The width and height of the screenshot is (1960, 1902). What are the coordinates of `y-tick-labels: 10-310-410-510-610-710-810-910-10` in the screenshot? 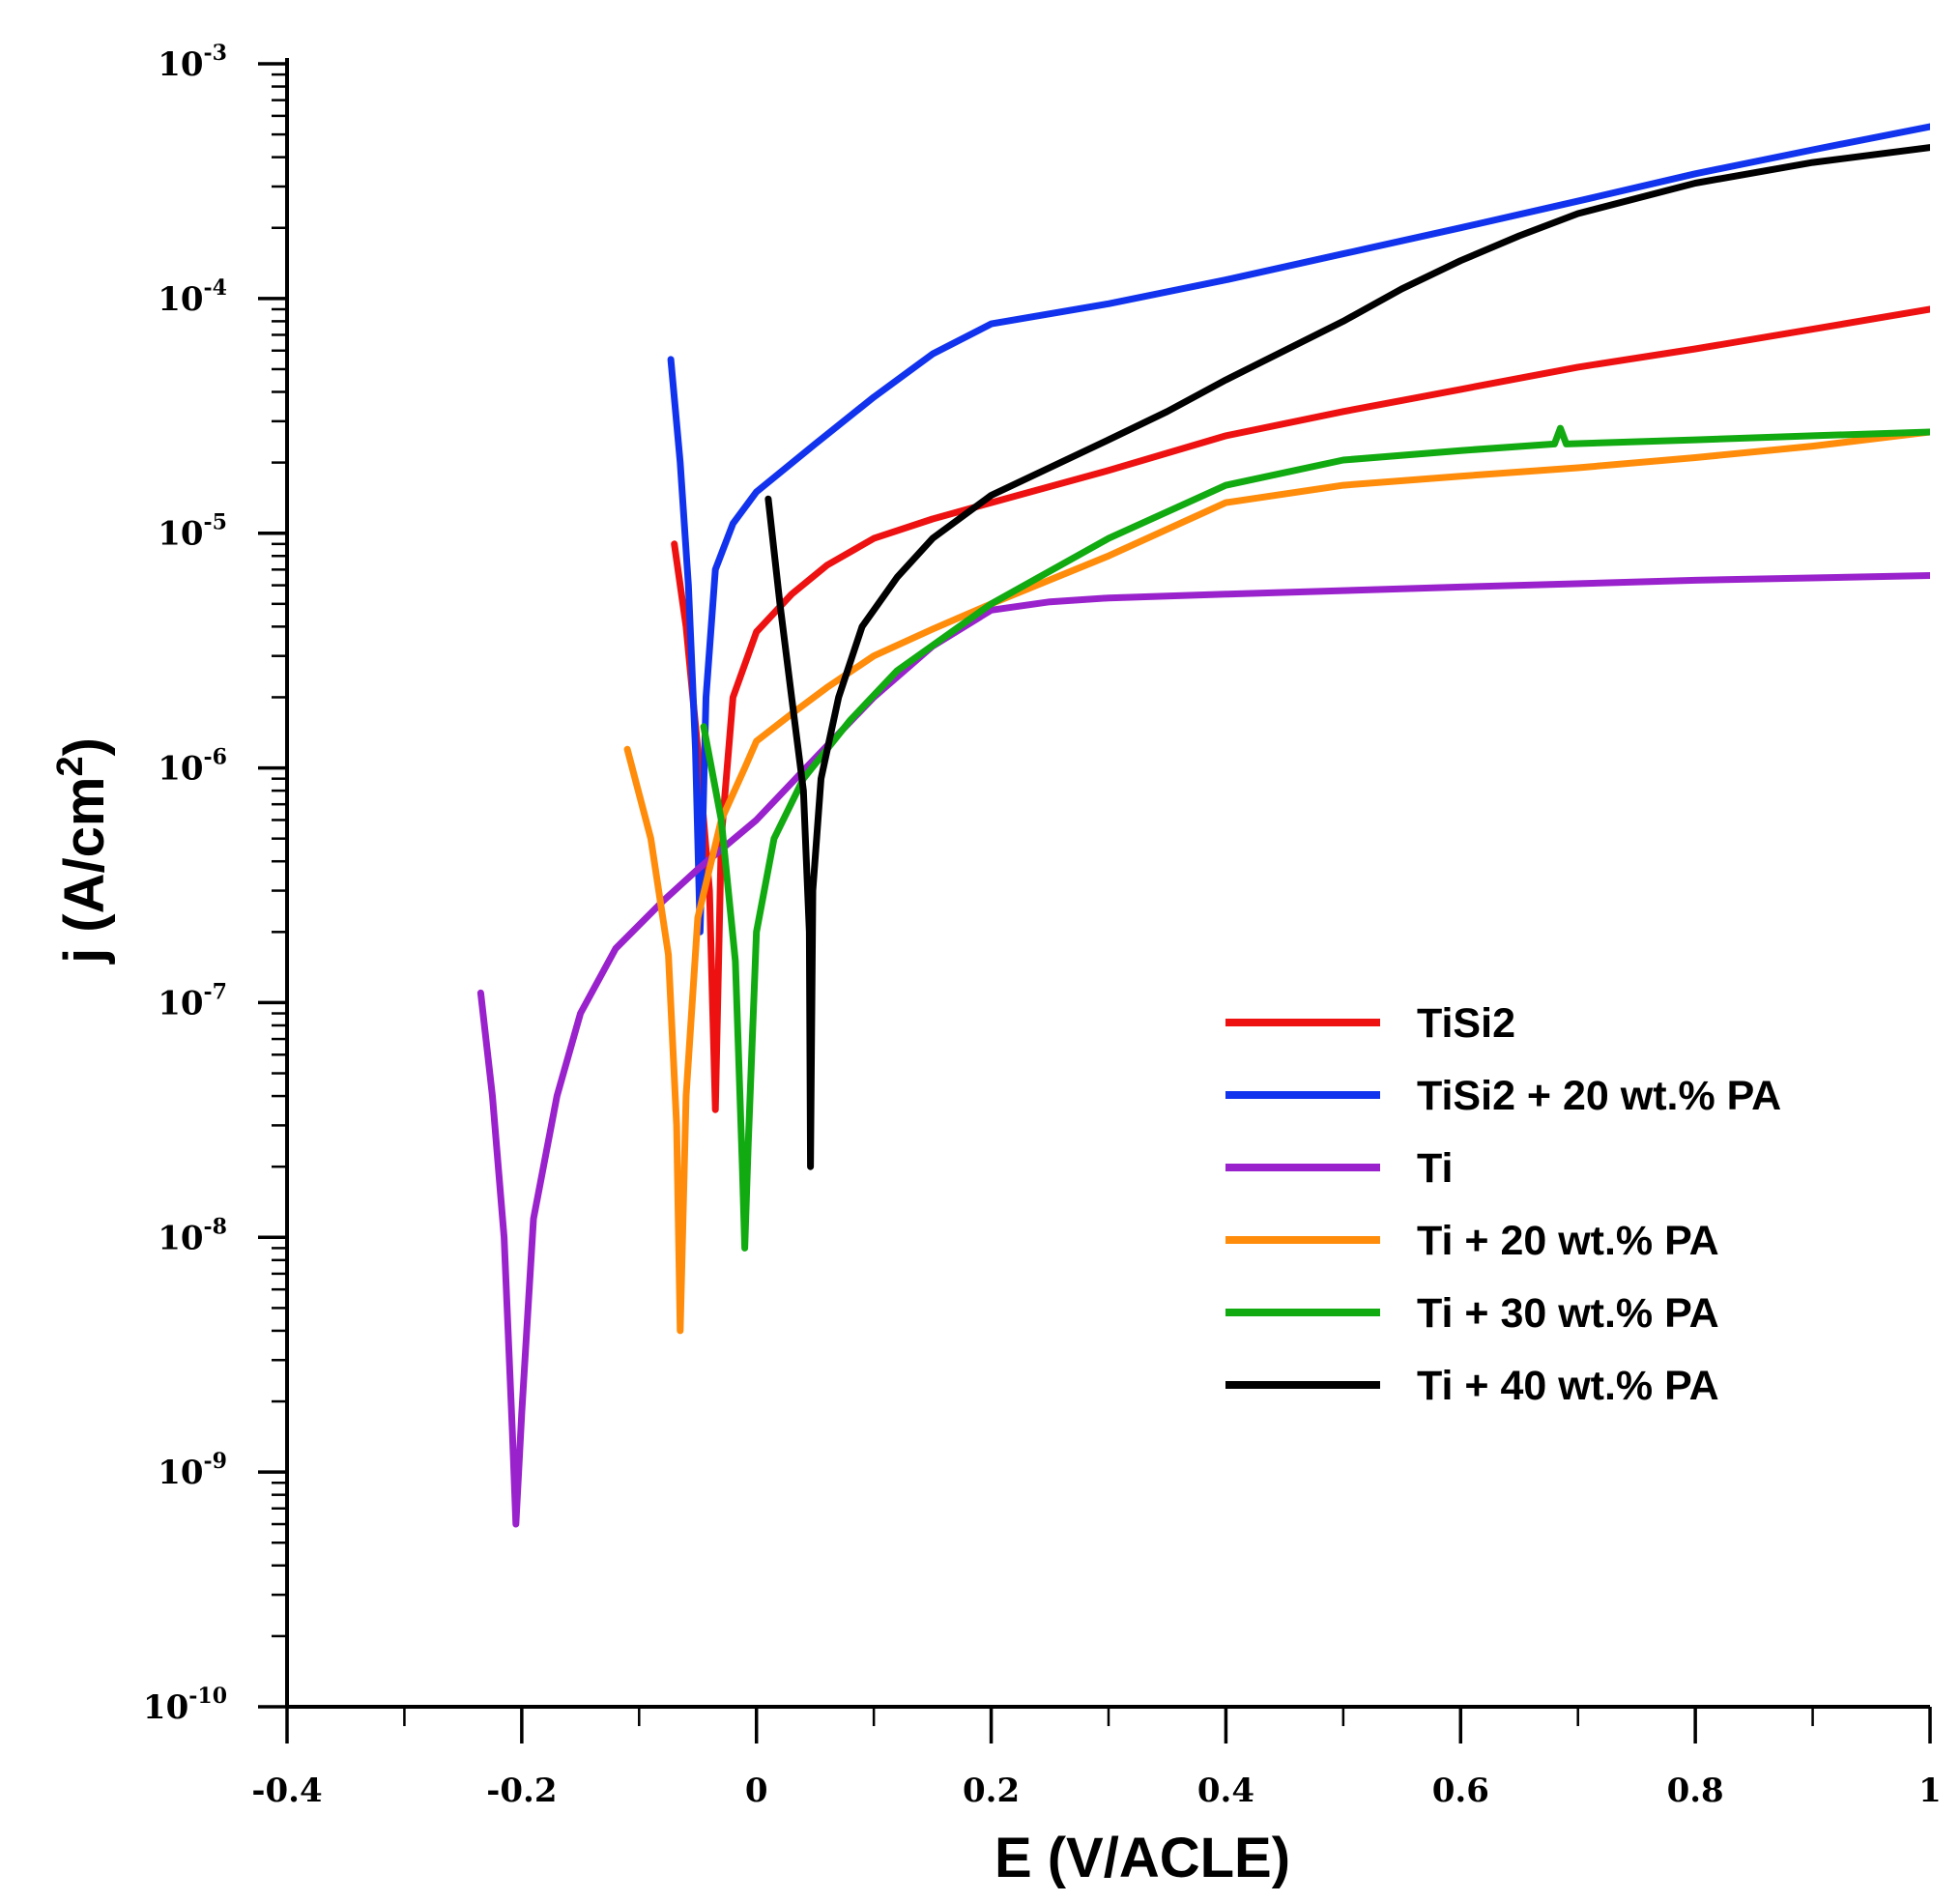 It's located at (185, 884).